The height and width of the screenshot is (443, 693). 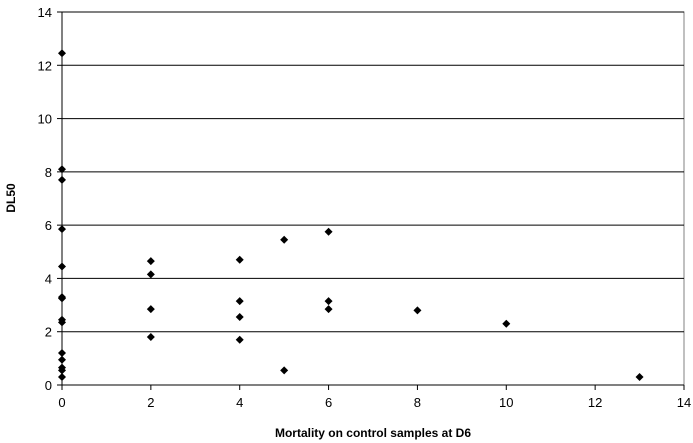 I want to click on y-tick-label: 0, so click(x=48, y=385).